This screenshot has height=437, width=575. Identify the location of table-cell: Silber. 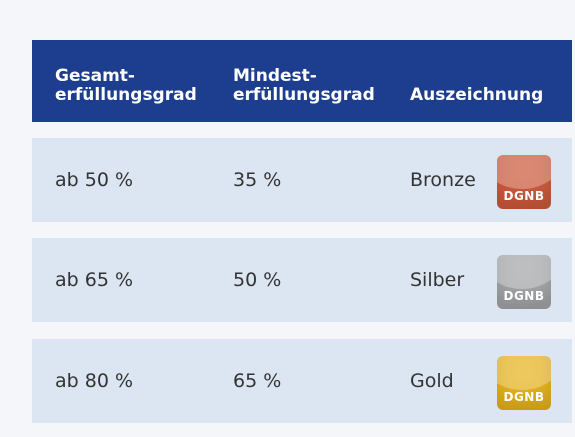
(437, 280).